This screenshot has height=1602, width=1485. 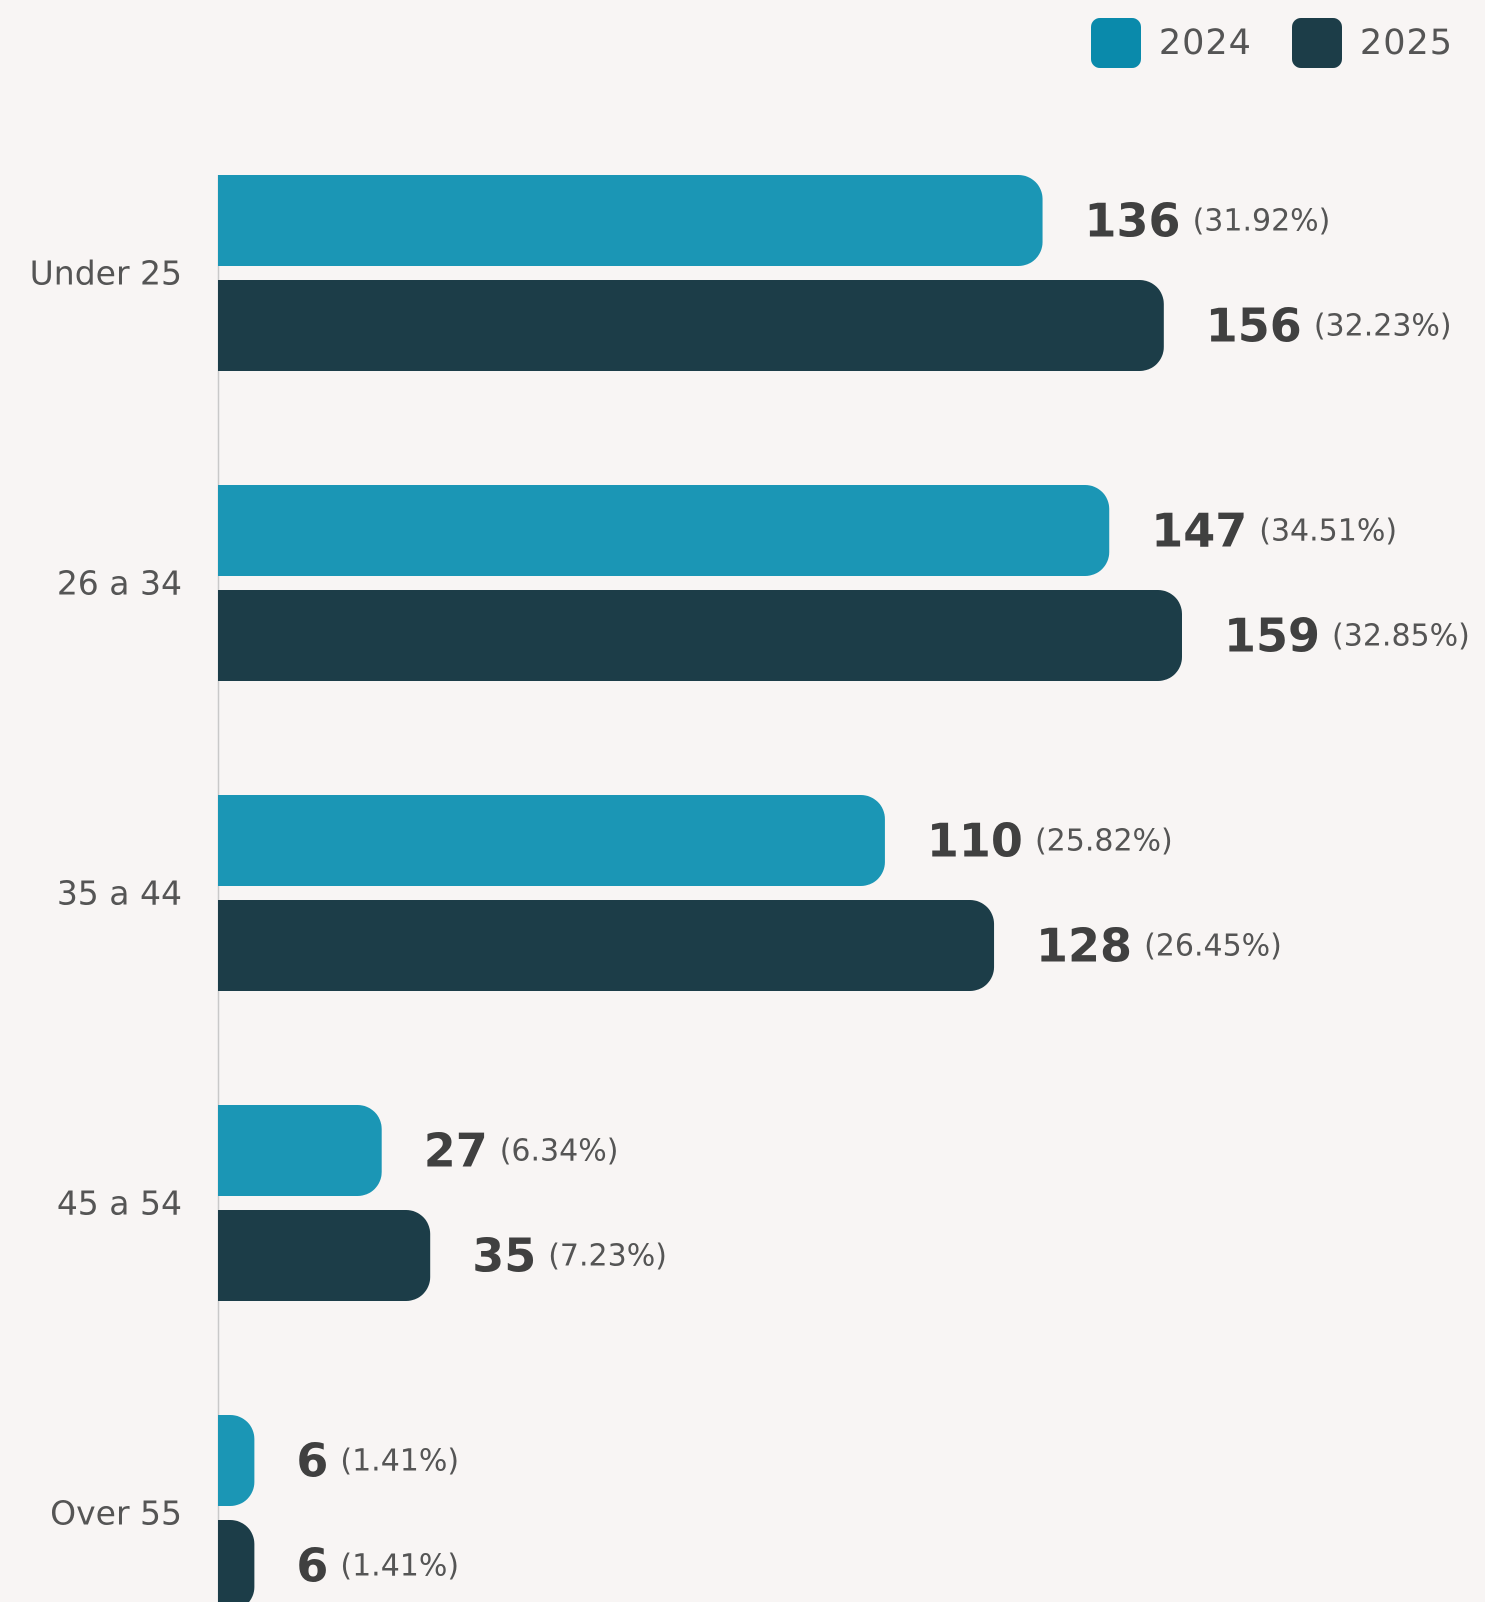 I want to click on data-label-percent: (34.51%), so click(x=1328, y=530).